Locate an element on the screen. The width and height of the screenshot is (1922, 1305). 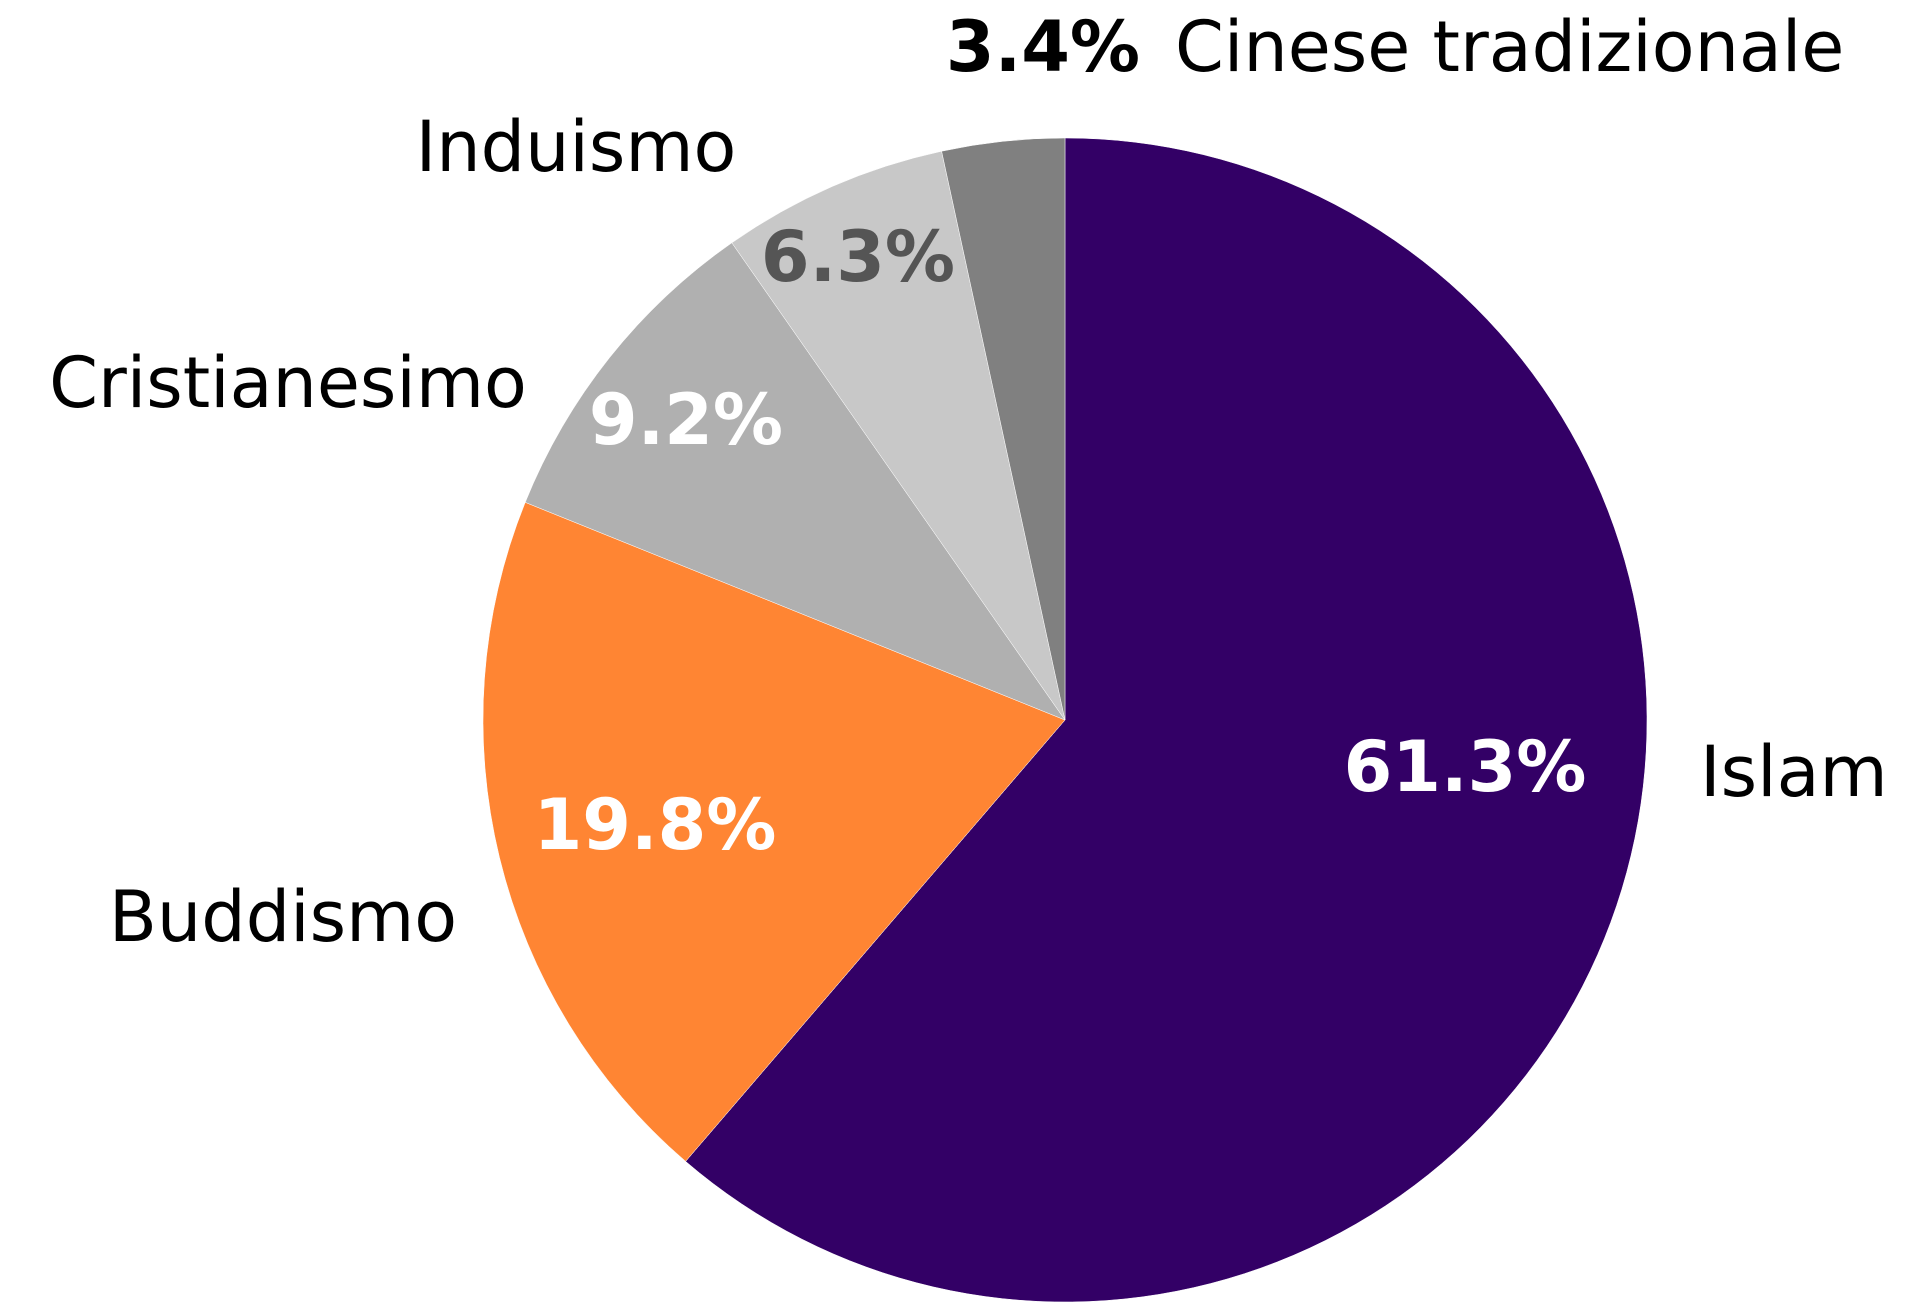
value-label: 19.8% is located at coordinates (655, 825).